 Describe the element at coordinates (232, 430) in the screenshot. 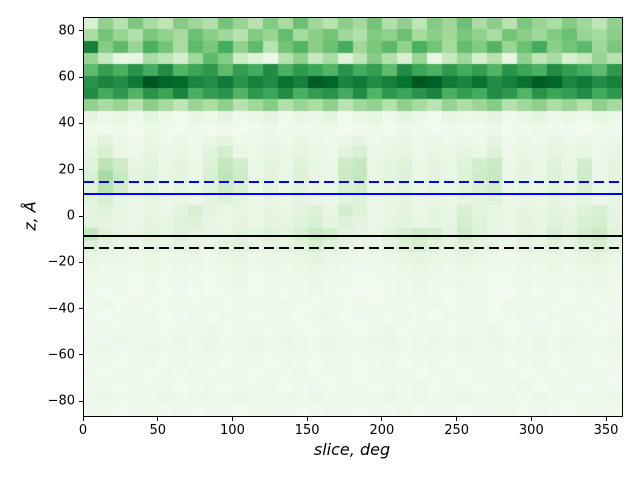

I see `x-tick-label: 100` at that location.